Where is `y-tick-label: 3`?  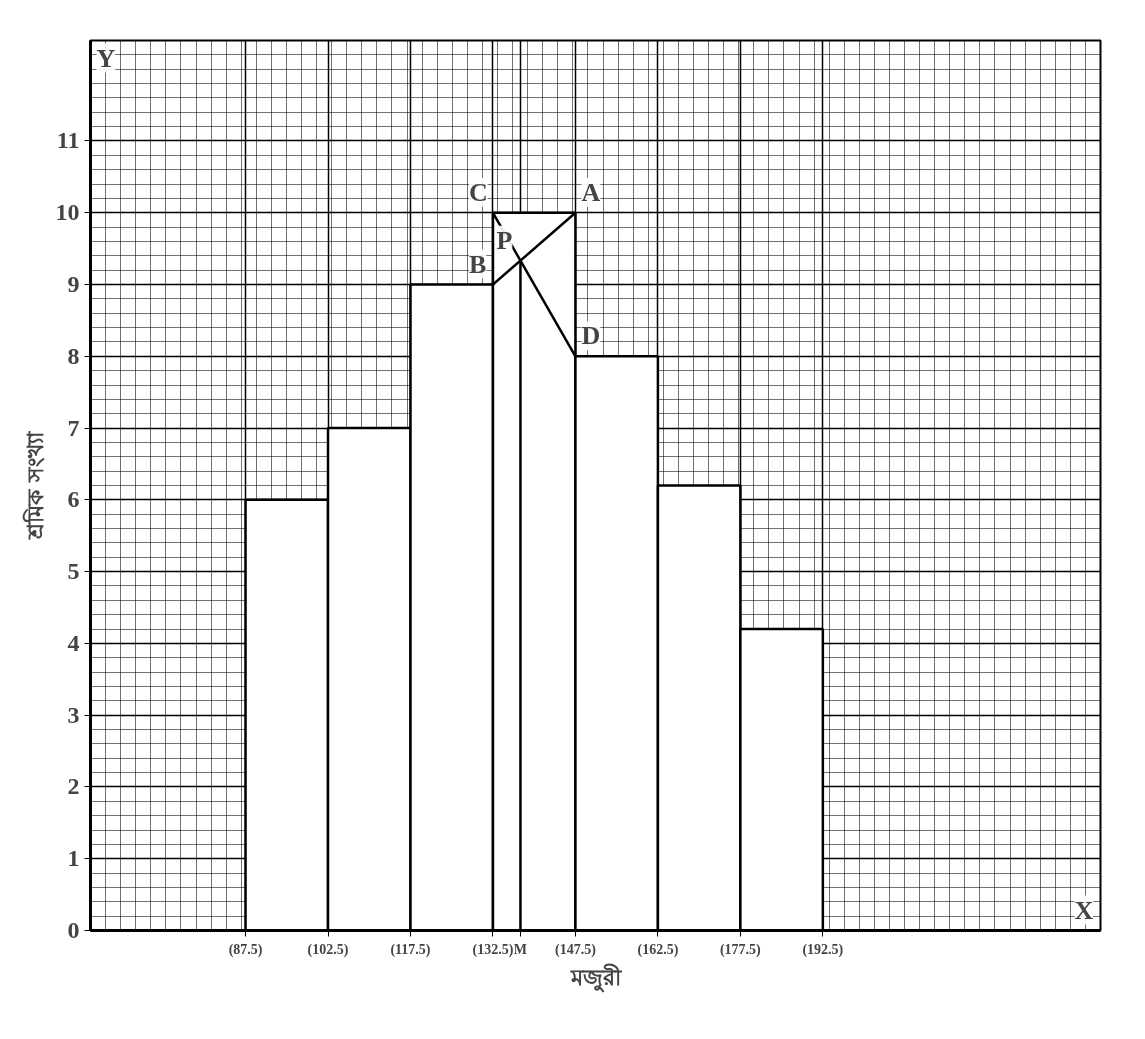 y-tick-label: 3 is located at coordinates (73, 714).